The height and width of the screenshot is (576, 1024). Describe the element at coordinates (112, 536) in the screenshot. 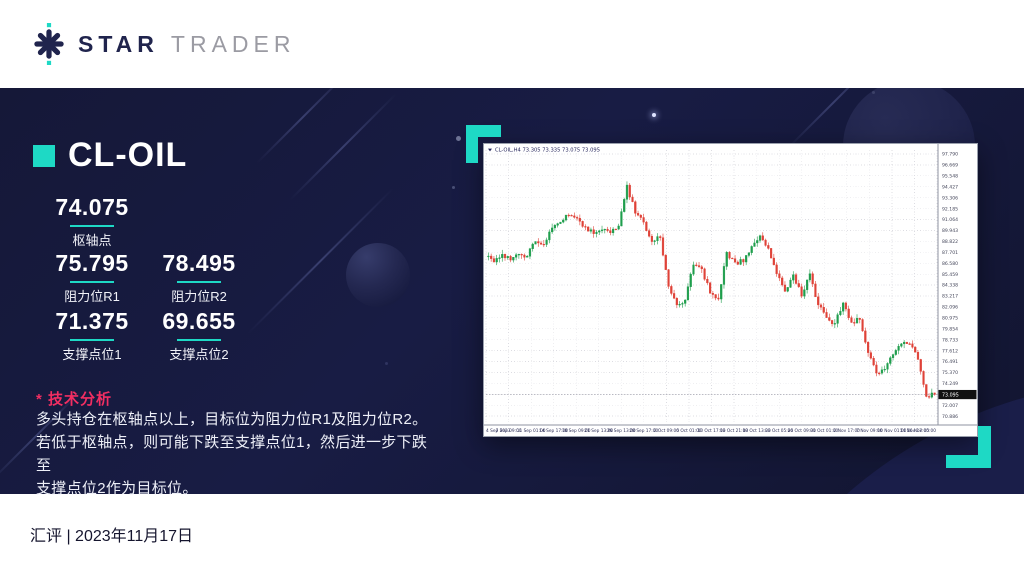

I see `footer-date-text: 汇评 | 2023年11月17日` at that location.